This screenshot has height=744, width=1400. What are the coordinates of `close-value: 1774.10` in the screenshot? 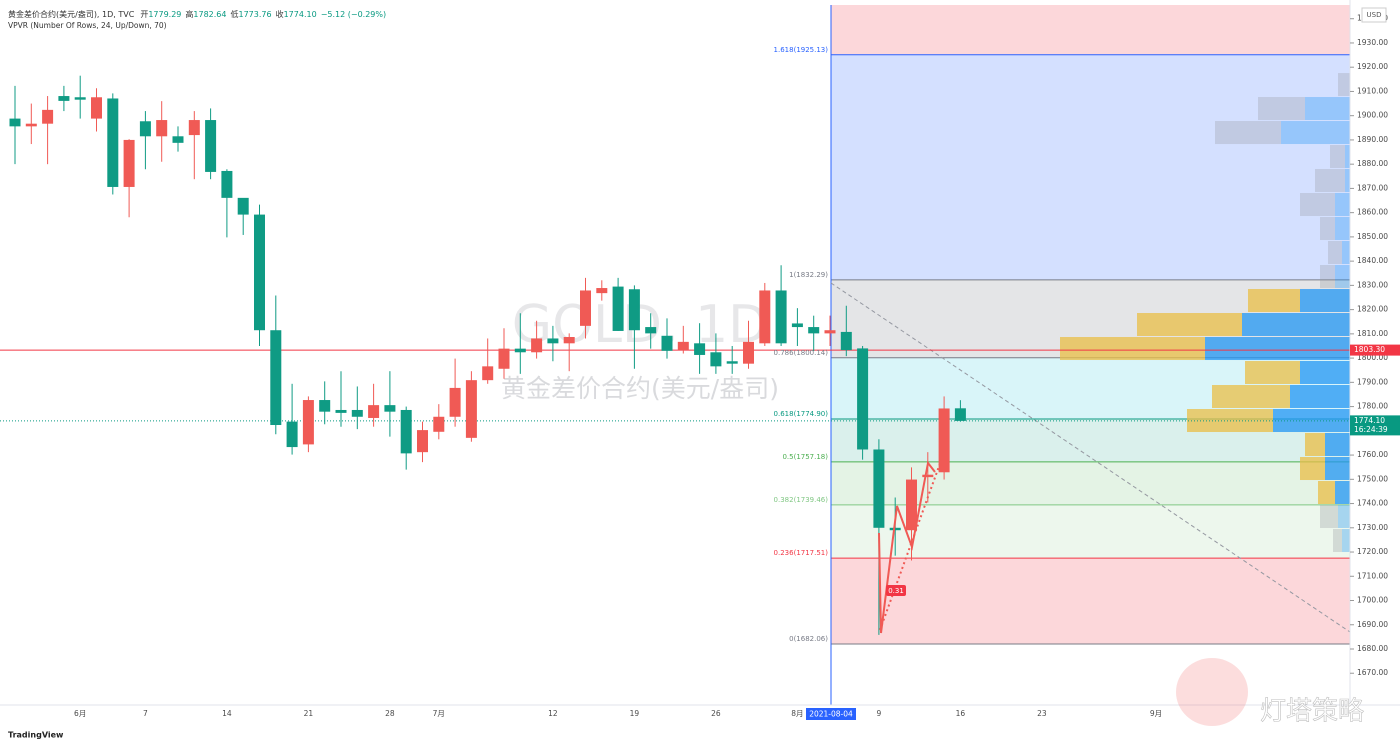 It's located at (300, 14).